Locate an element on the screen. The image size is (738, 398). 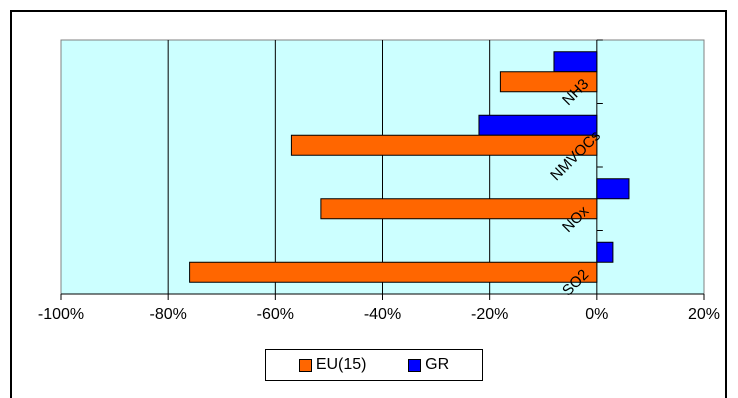
bar-eu15-nox is located at coordinates (459, 209).